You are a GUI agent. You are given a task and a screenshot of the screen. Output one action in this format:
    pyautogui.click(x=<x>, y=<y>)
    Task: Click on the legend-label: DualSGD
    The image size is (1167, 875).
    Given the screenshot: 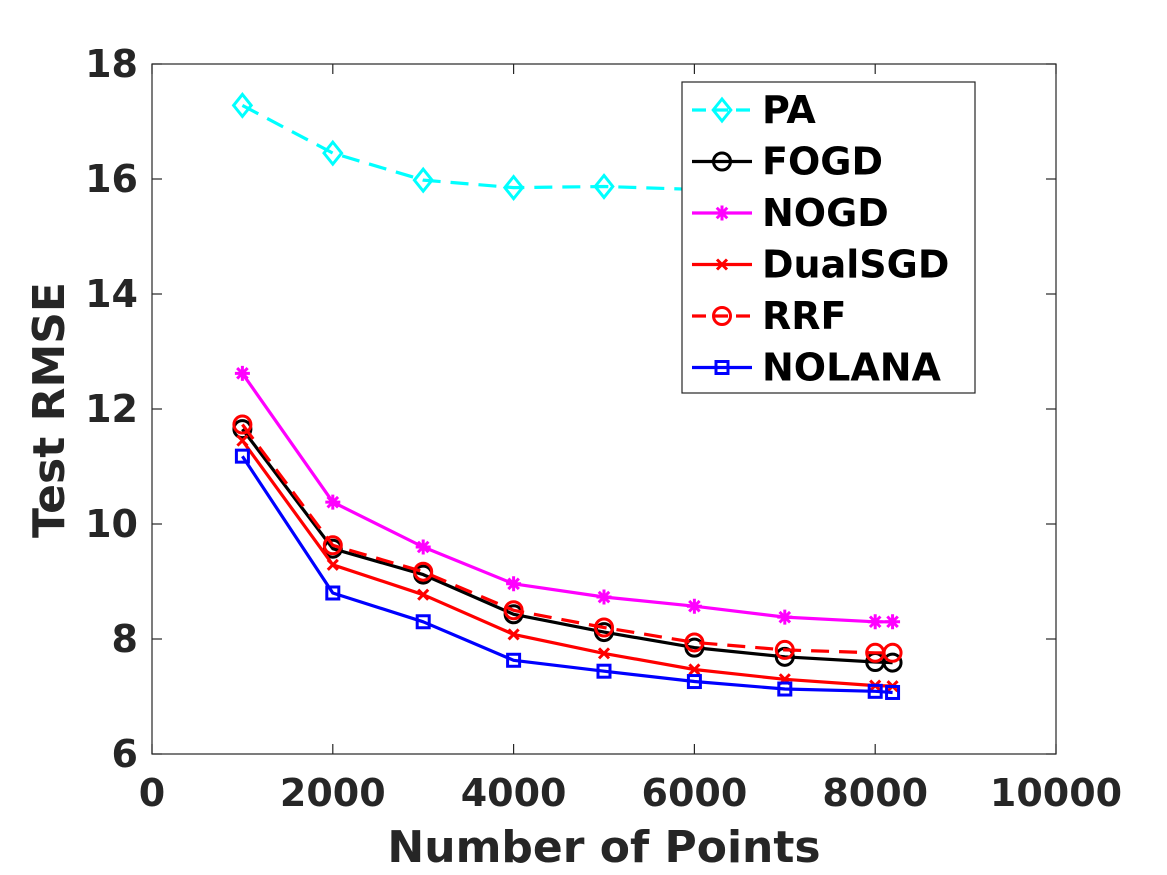 What is the action you would take?
    pyautogui.click(x=855, y=265)
    